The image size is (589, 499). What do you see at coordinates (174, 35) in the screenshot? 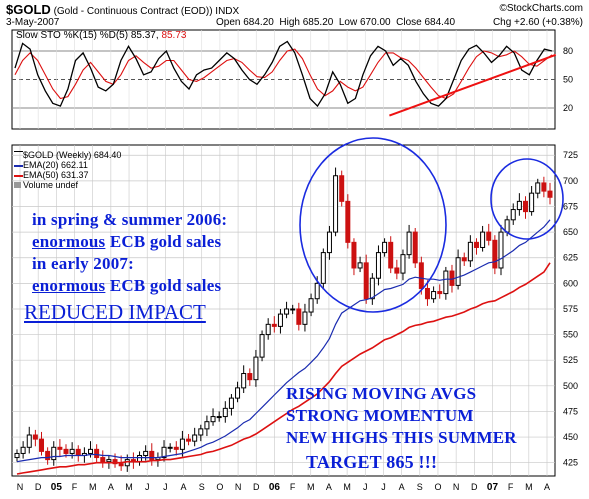
I see `indicator-d-value: 85.73` at bounding box center [174, 35].